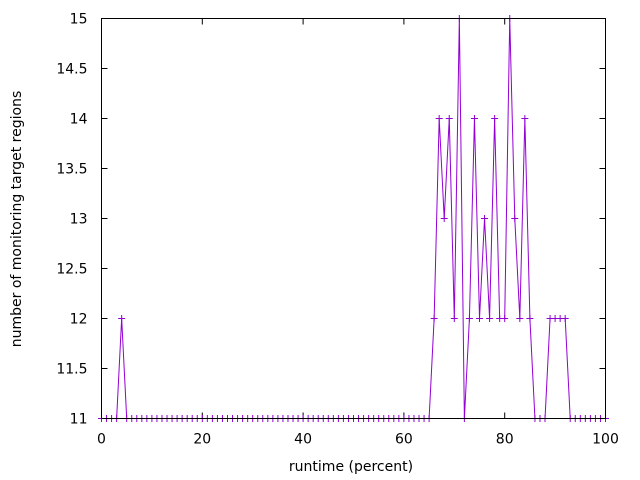 Image resolution: width=640 pixels, height=480 pixels. I want to click on y-tick-label-5: 13.5, so click(71, 170).